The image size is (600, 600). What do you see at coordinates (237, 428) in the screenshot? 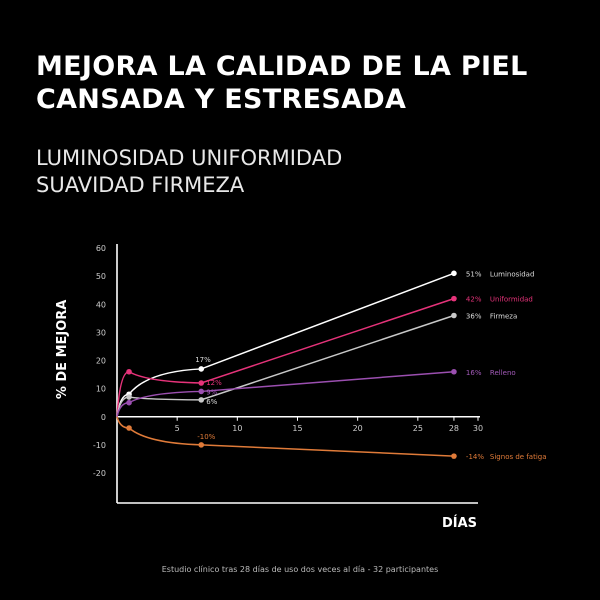
I see `x-tick-label: 10` at bounding box center [237, 428].